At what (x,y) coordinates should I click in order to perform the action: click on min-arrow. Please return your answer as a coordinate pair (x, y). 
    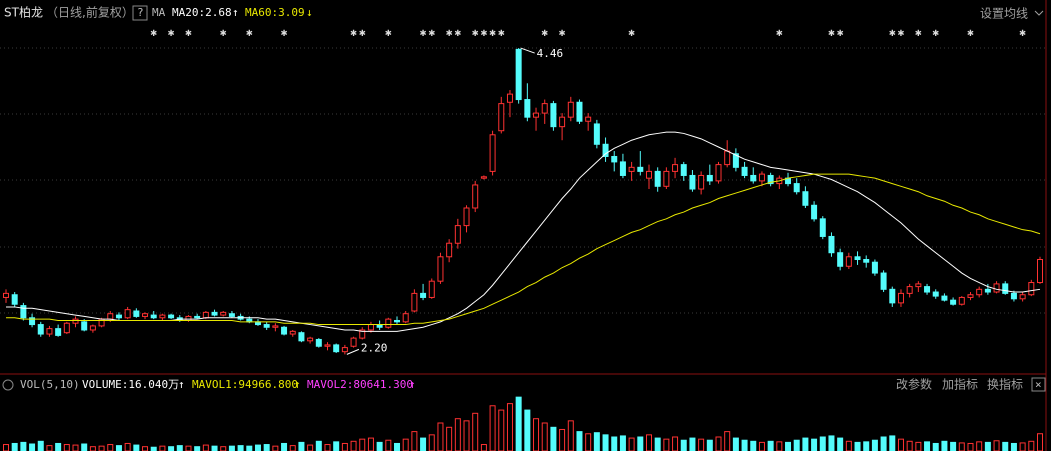
    Looking at the image, I should click on (353, 351).